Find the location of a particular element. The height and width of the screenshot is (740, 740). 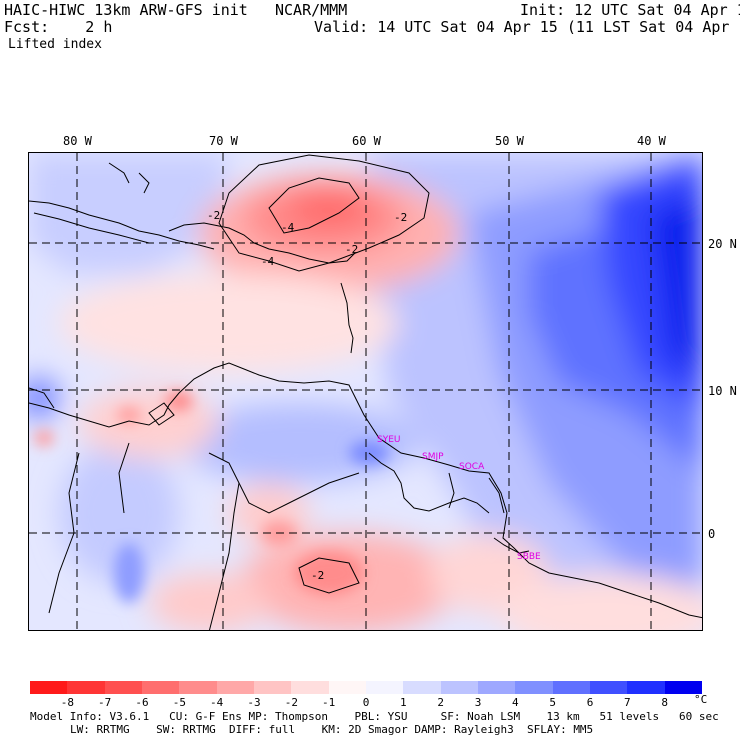

legend-tick-label: -5 is located at coordinates (179, 702).